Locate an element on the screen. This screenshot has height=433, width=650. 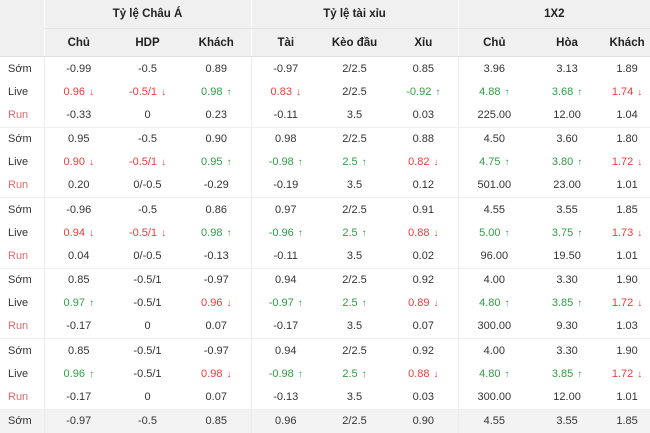
group-header-asian-handicap: Tỷ lệ Châu Á is located at coordinates (147, 14).